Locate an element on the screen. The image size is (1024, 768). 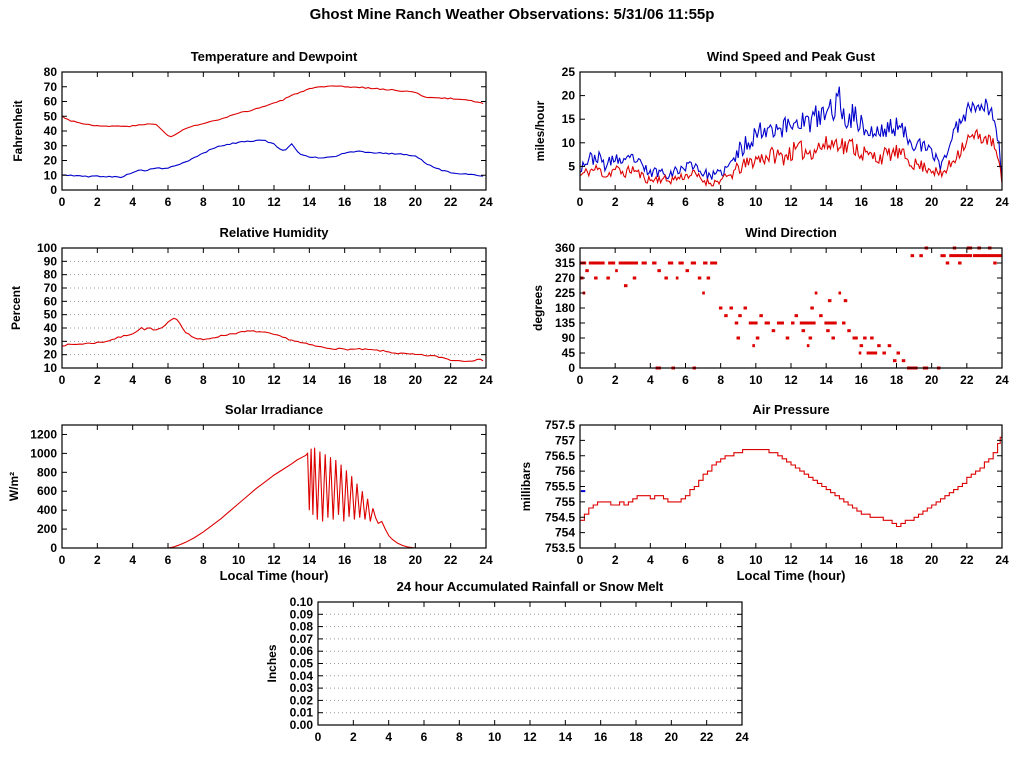
y-tick-label: 0.06 is located at coordinates (302, 651).